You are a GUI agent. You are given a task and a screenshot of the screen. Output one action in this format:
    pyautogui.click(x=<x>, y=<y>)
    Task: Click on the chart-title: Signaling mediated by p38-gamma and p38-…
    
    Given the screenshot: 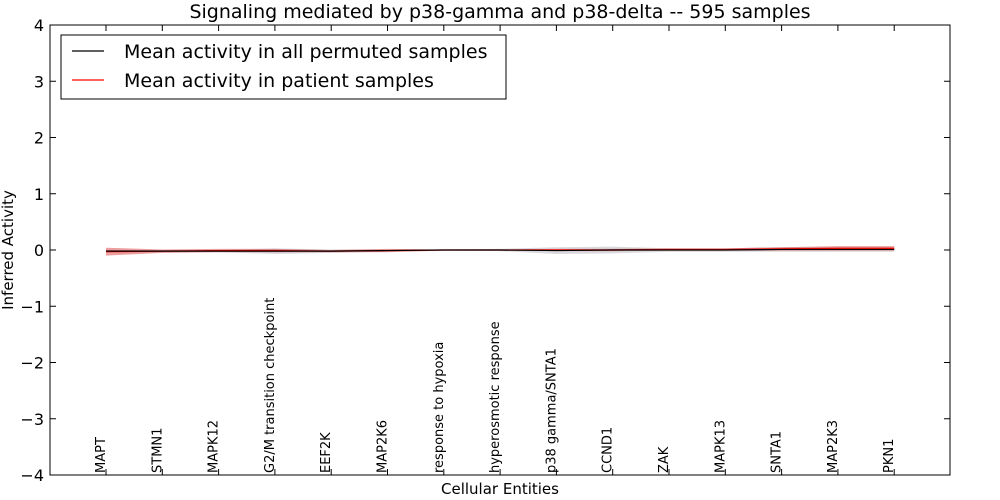 What is the action you would take?
    pyautogui.click(x=499, y=12)
    